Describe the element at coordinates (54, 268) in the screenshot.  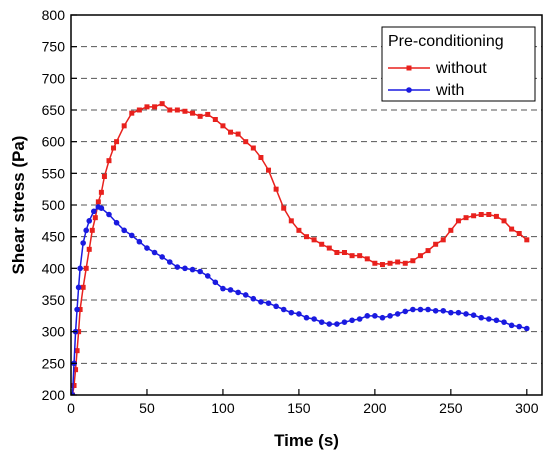
I see `y-tick-label-400: 400` at that location.